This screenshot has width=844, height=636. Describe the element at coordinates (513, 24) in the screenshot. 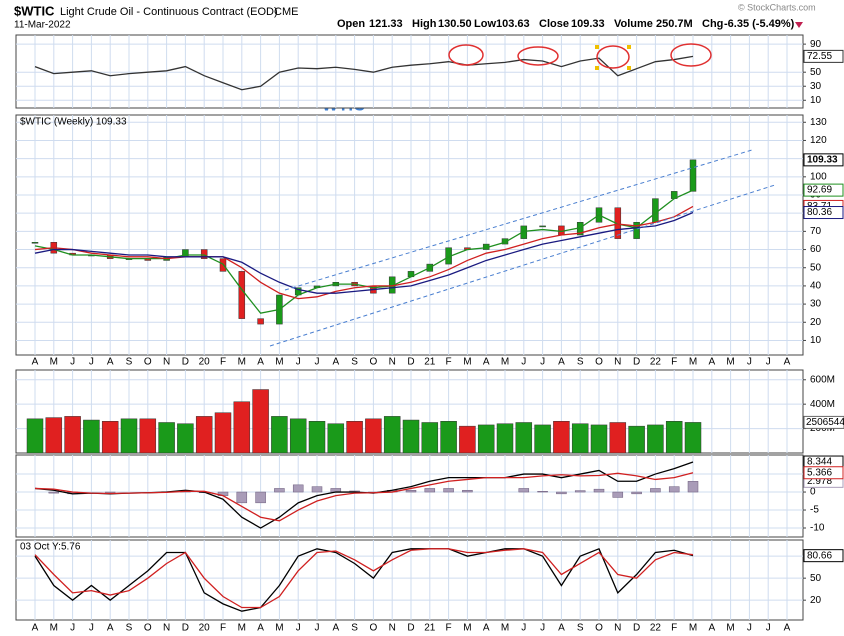

I see `stat-value: 103.63` at that location.